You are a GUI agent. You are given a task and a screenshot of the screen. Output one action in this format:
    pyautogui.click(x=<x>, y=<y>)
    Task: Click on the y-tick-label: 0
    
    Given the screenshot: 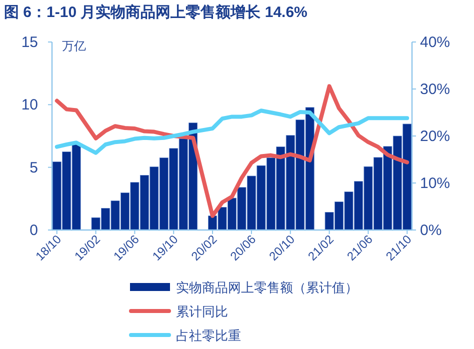 What is the action you would take?
    pyautogui.click(x=34, y=230)
    